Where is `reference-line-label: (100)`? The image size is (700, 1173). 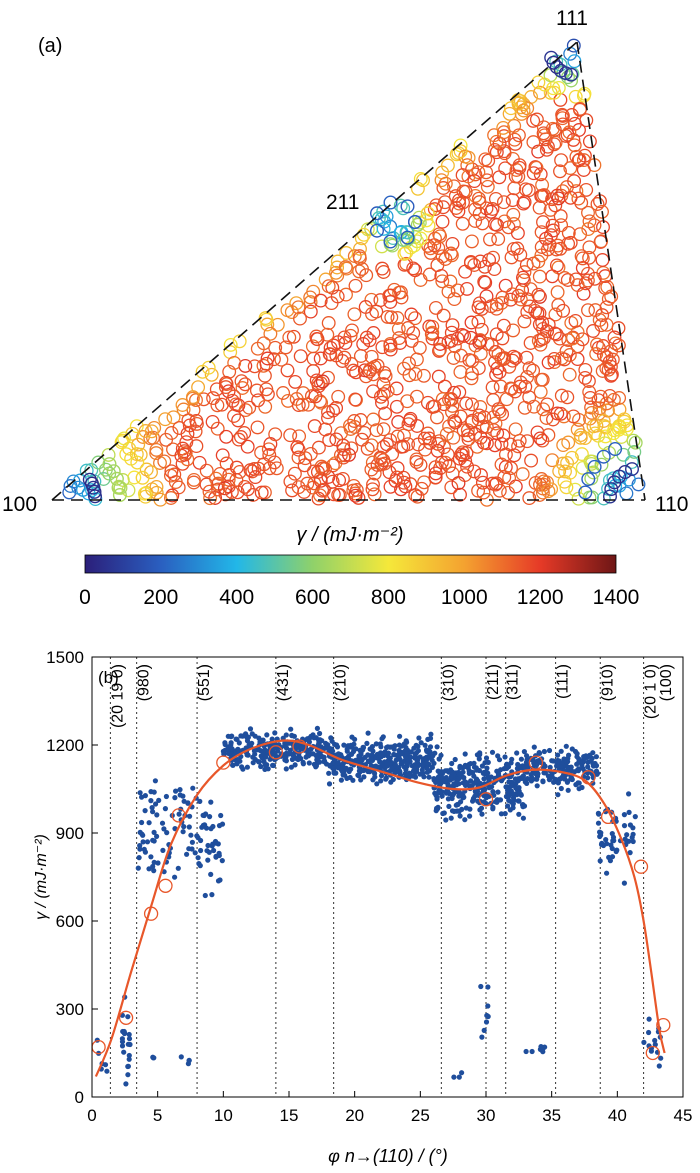
reference-line-label: (100) is located at coordinates (666, 682).